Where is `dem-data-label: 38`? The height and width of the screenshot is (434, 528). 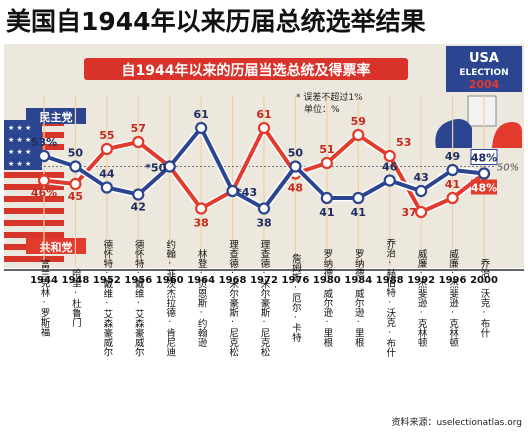 dem-data-label: 38 is located at coordinates (263, 223).